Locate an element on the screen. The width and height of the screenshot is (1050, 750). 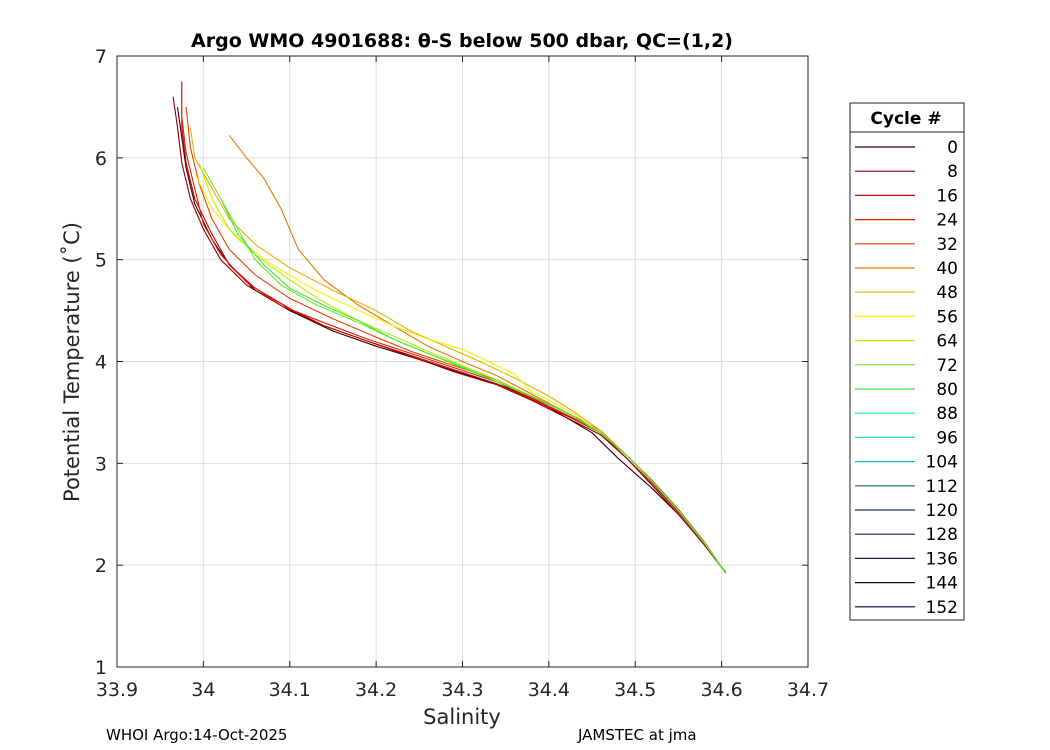
legend-entry-label: 104 is located at coordinates (942, 463).